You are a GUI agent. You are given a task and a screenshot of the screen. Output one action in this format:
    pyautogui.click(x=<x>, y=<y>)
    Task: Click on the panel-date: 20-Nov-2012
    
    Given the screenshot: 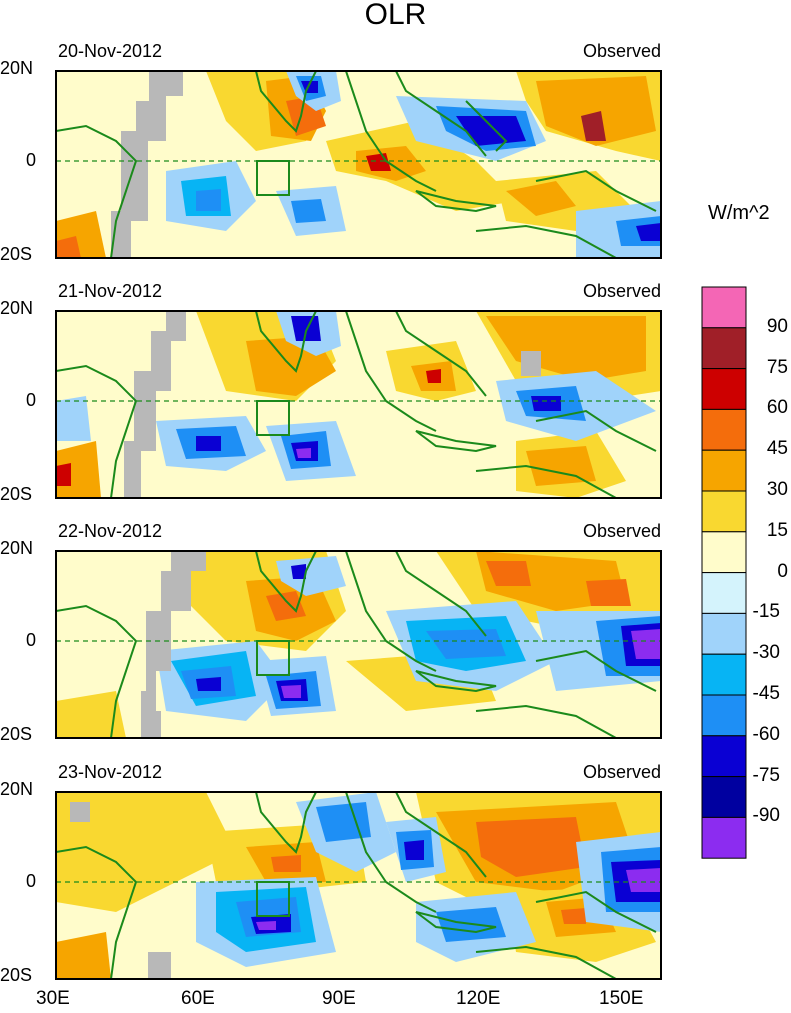 What is the action you would take?
    pyautogui.click(x=110, y=51)
    